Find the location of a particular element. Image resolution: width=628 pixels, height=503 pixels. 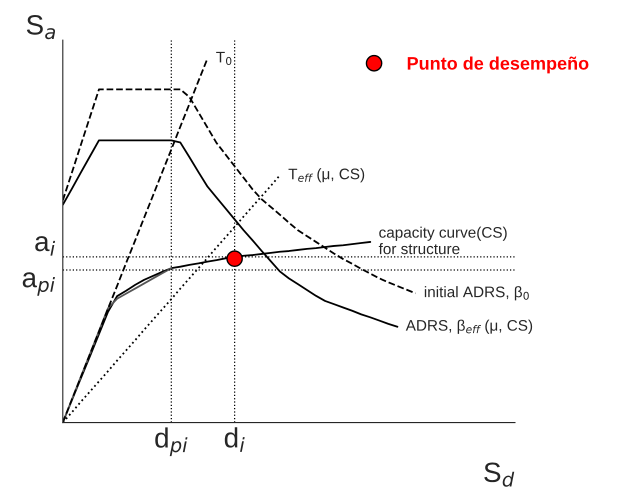

series-label: T$_{0}$ is located at coordinates (224, 59).